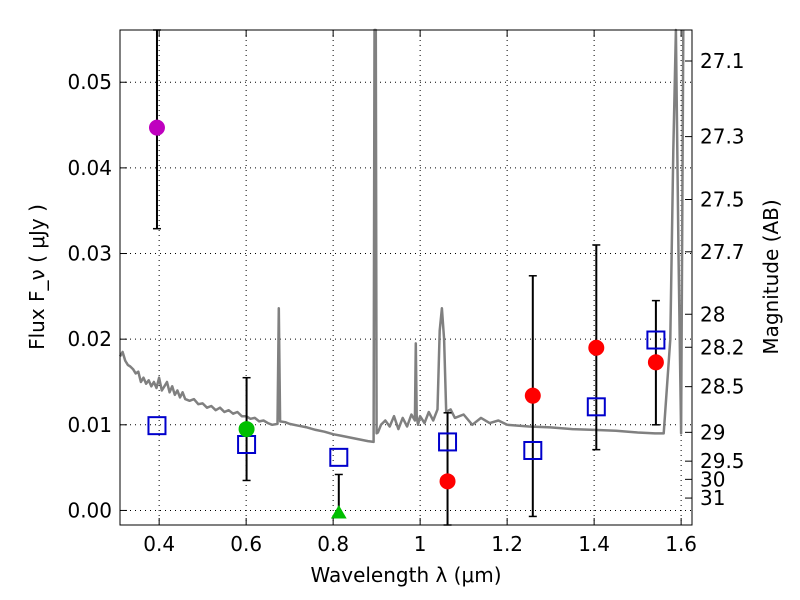  Describe the element at coordinates (405, 575) in the screenshot. I see `x-axis-label: Wavelength λ (μm)` at that location.